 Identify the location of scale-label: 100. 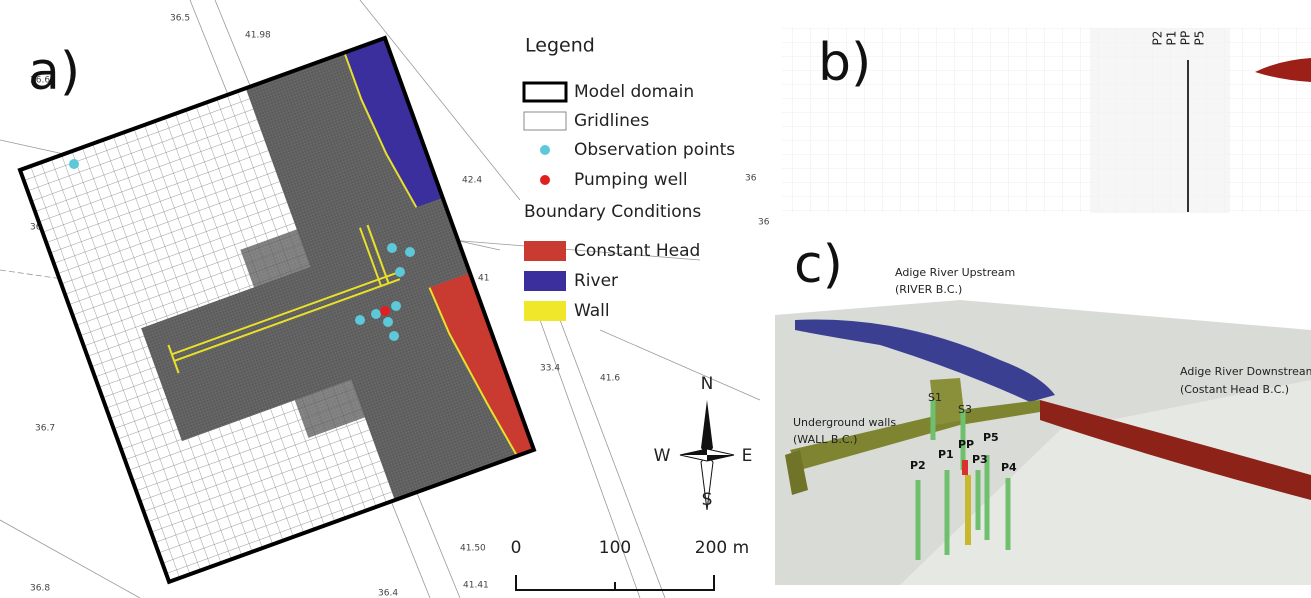
(615, 548).